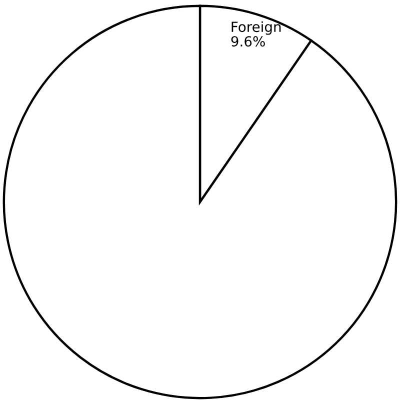  Describe the element at coordinates (248, 41) in the screenshot. I see `data-label: 9.6%` at that location.